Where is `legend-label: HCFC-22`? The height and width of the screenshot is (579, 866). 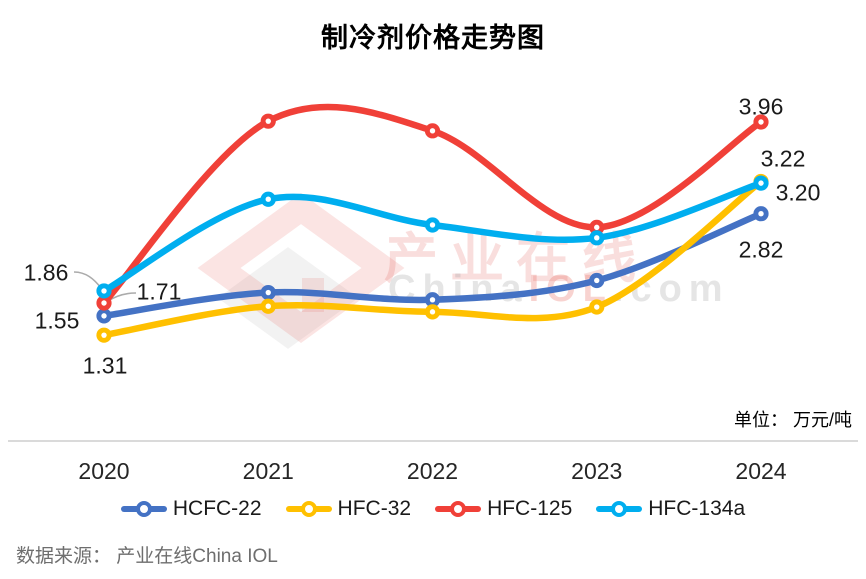 legend-label: HCFC-22 is located at coordinates (217, 508).